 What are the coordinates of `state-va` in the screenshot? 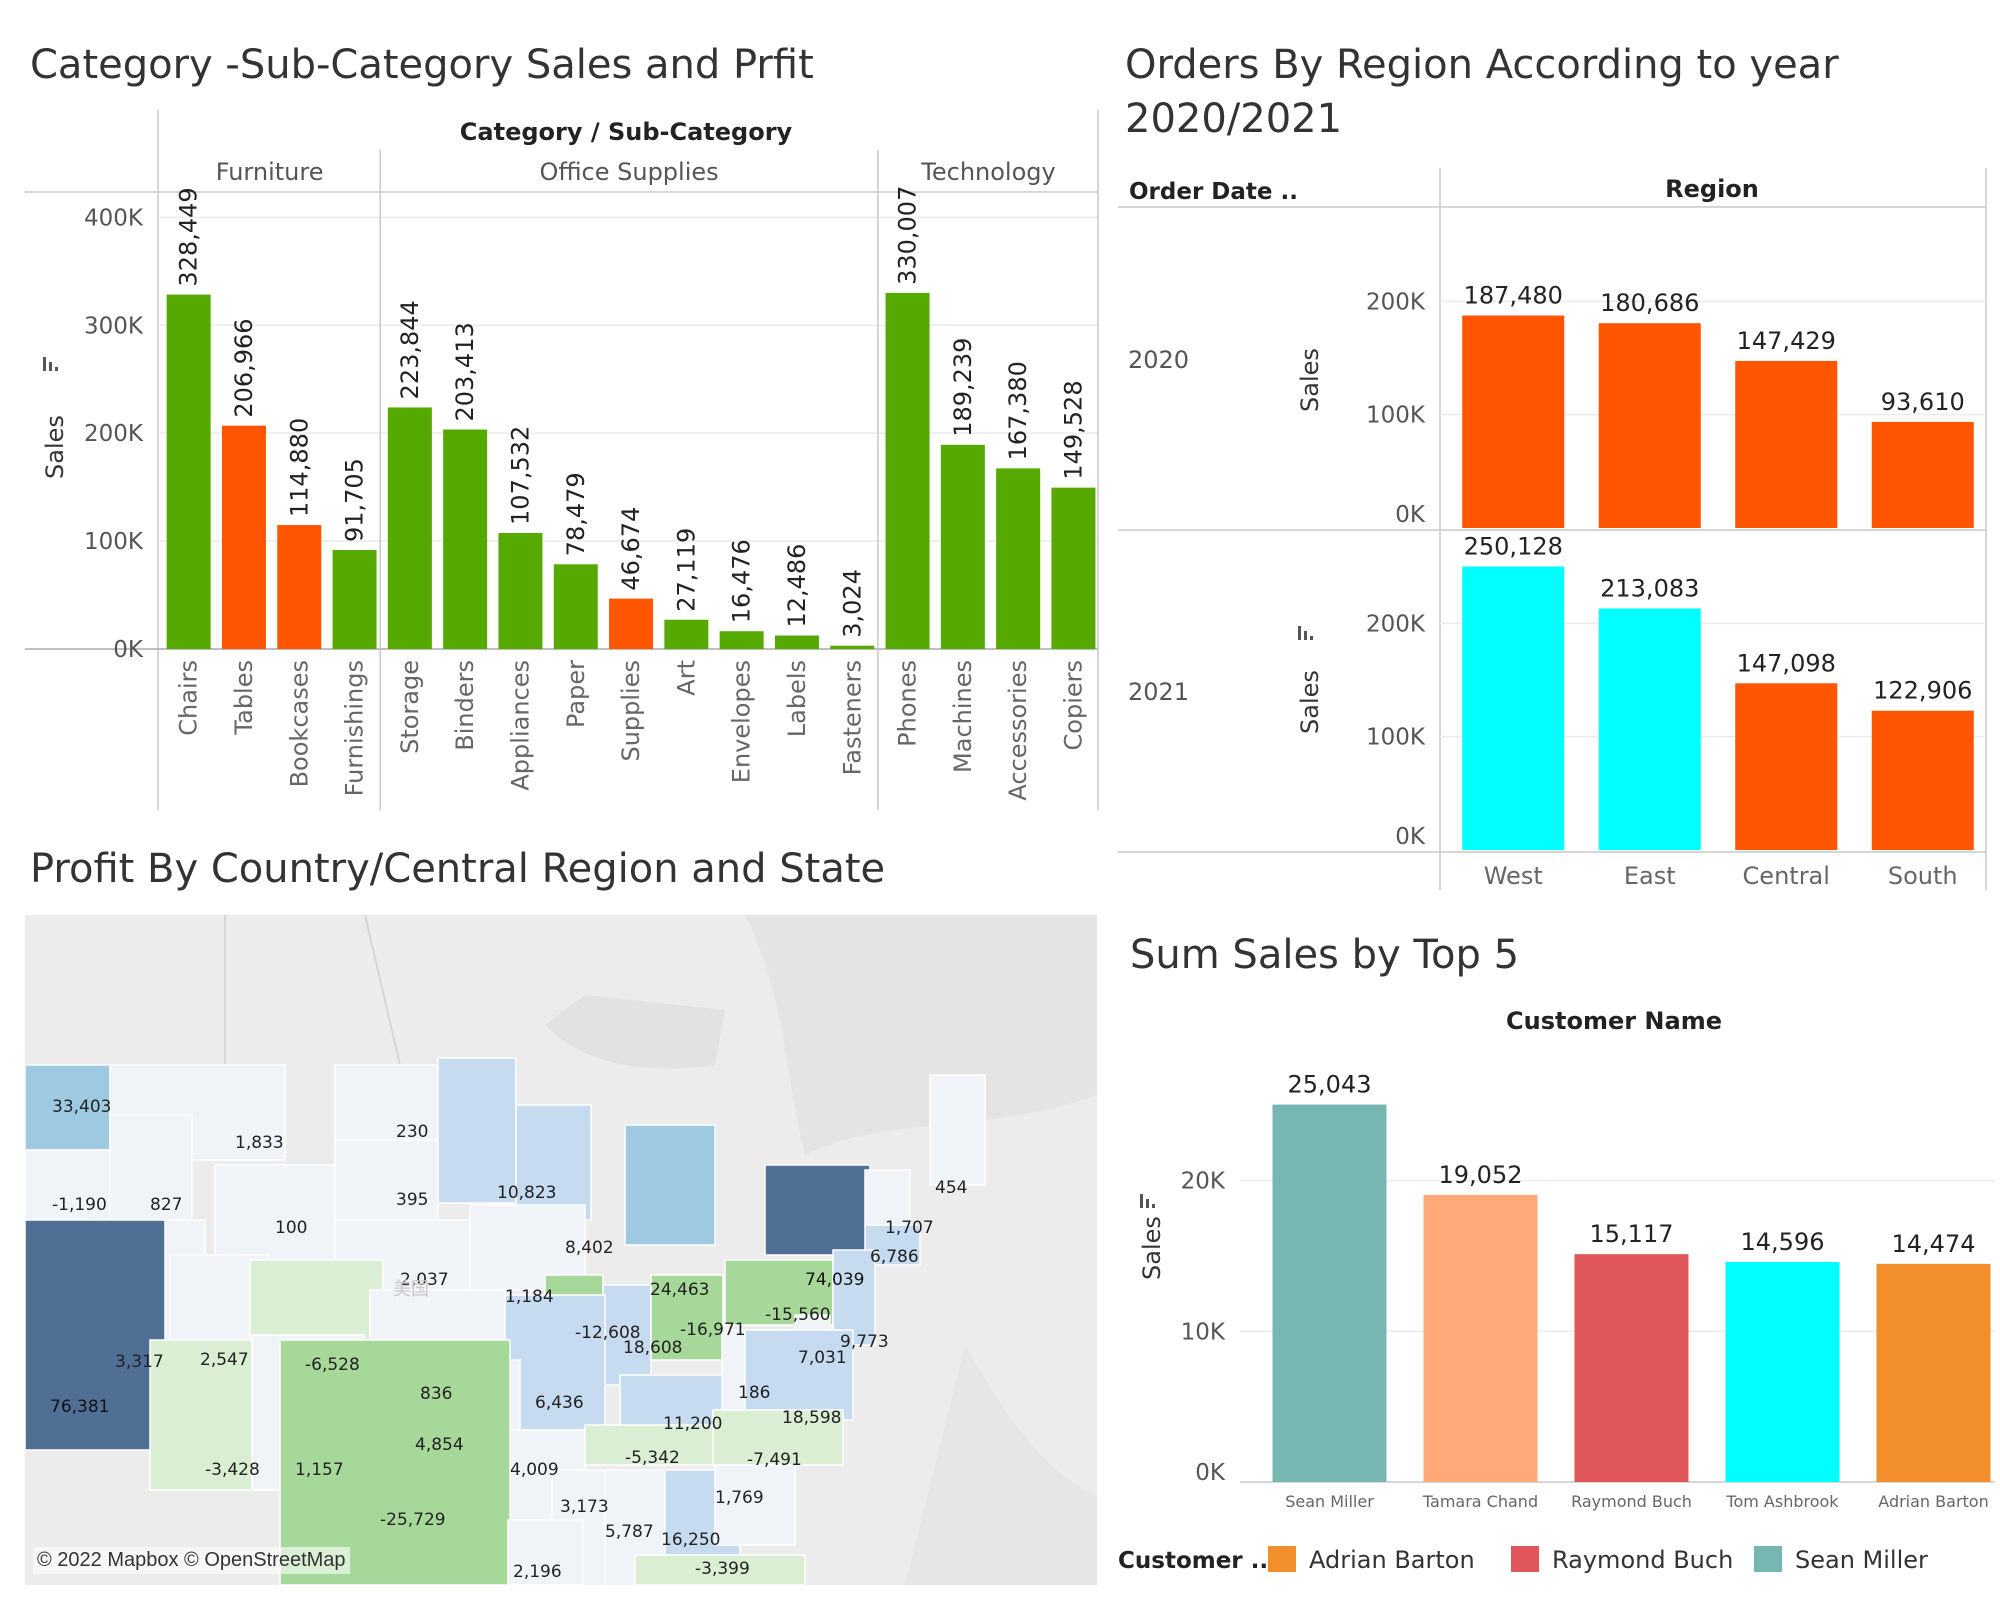 It's located at (799, 1375).